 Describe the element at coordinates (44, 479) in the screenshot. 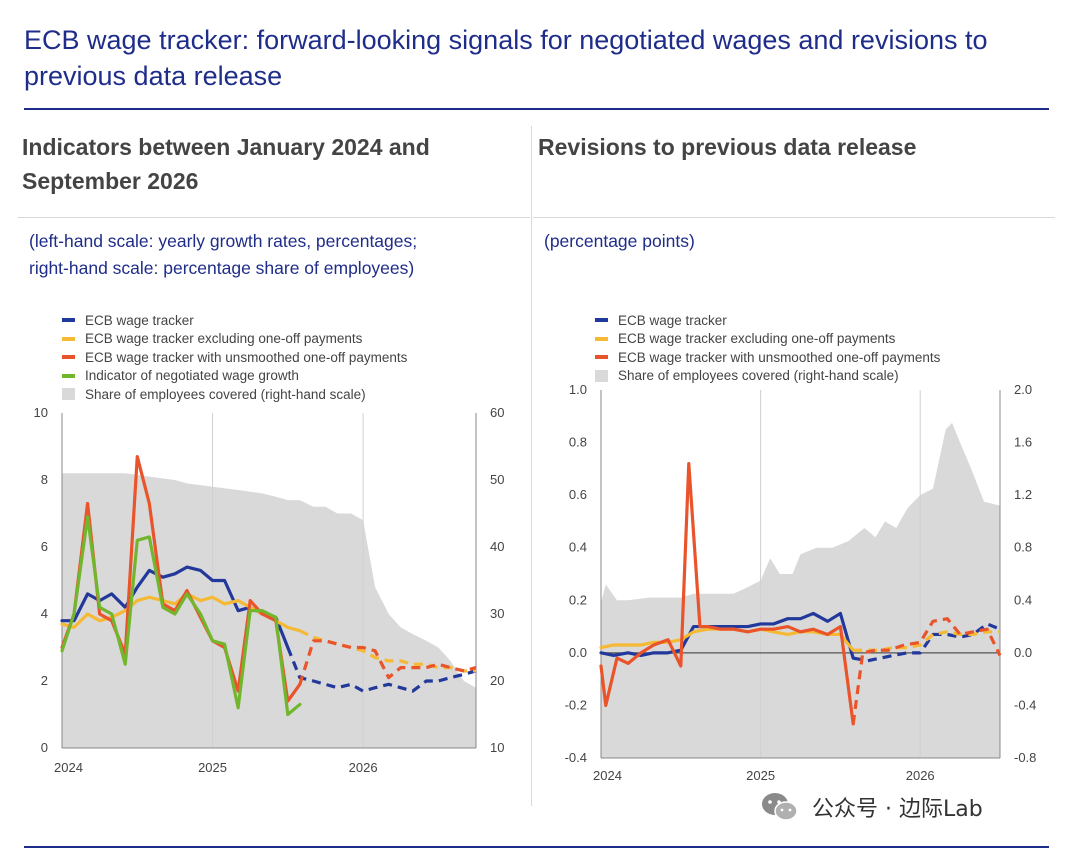

I see `y-tick-label: 8` at that location.